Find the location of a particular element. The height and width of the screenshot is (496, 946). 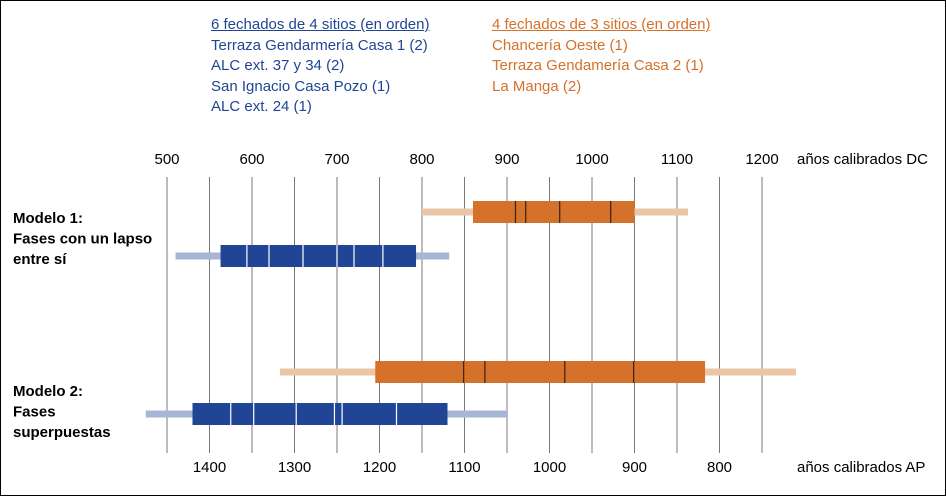

model-label-line: Fases is located at coordinates (34, 412).